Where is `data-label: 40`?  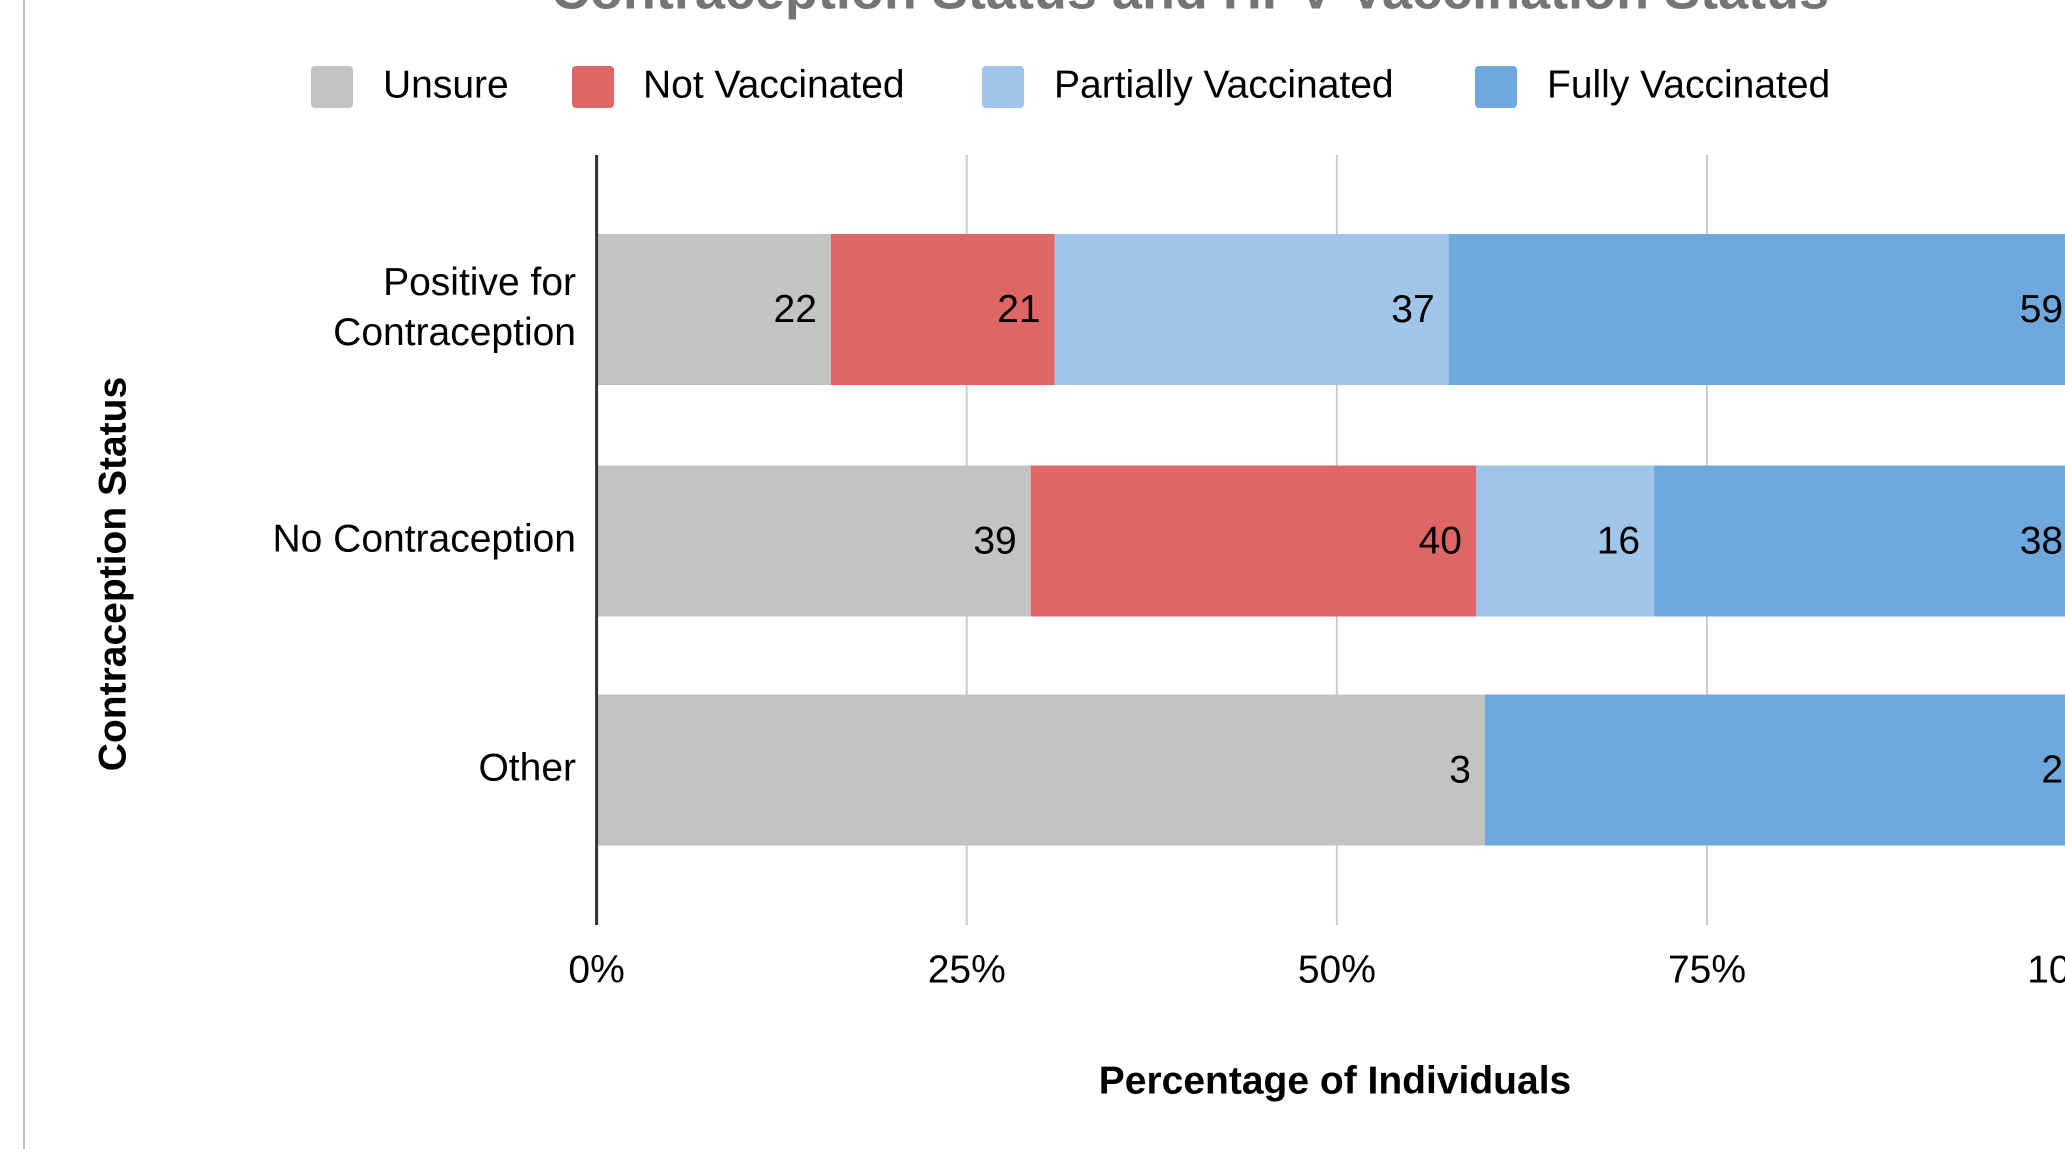
data-label: 40 is located at coordinates (1440, 540).